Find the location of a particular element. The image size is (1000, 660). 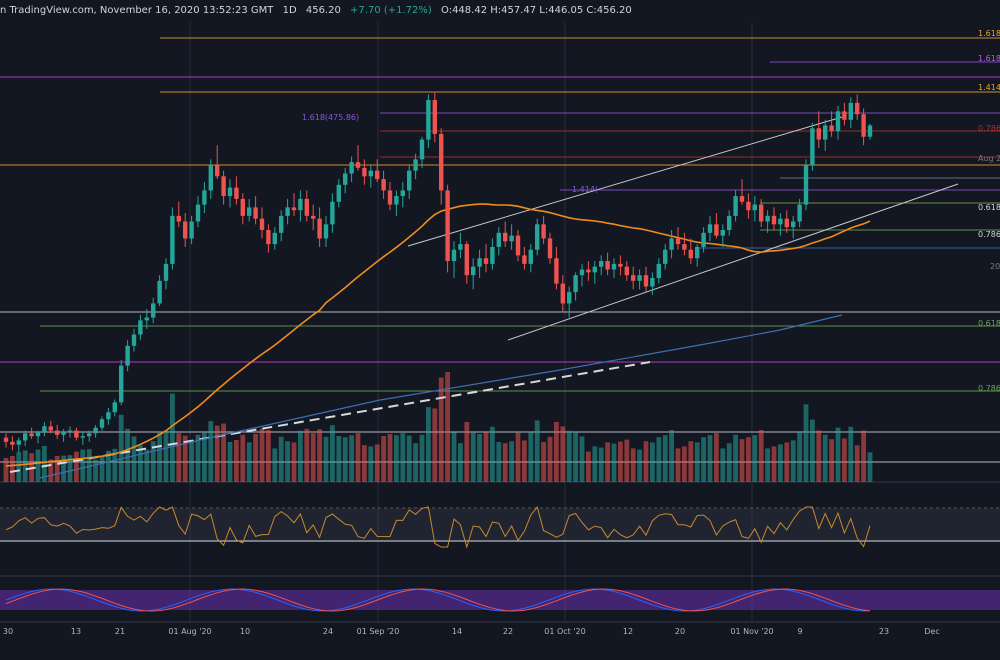

x-tick-label: 01 Aug '20 is located at coordinates (189, 631).